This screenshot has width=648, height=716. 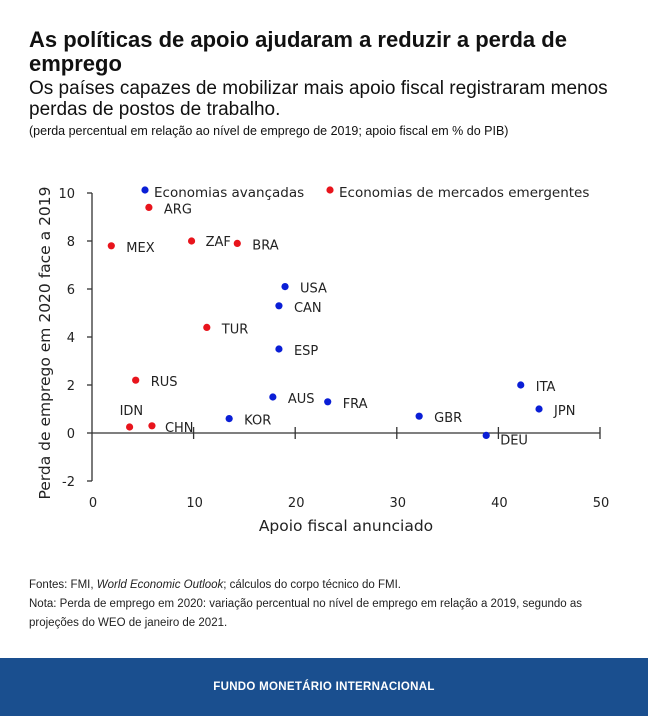 I want to click on footer-banner: FUNDO MONETÁRIO INTERNACIONAL, so click(x=324, y=687).